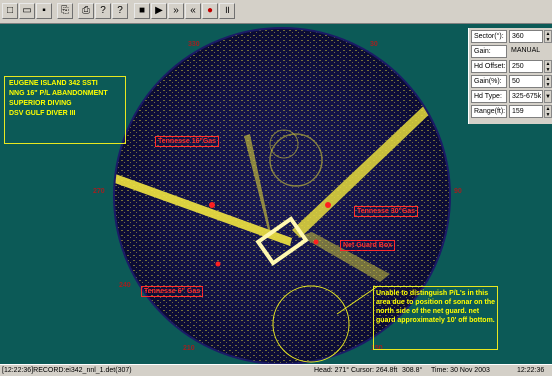 The image size is (552, 376). What do you see at coordinates (40, 103) in the screenshot?
I see `info-line: SUPERIOR DIVING` at bounding box center [40, 103].